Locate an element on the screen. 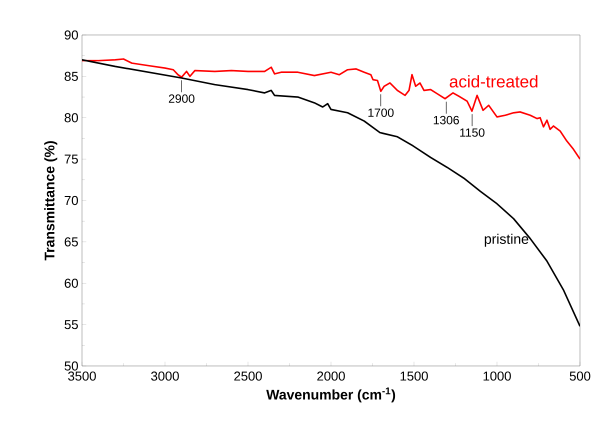 The height and width of the screenshot is (434, 599). annotation: 1700 is located at coordinates (381, 112).